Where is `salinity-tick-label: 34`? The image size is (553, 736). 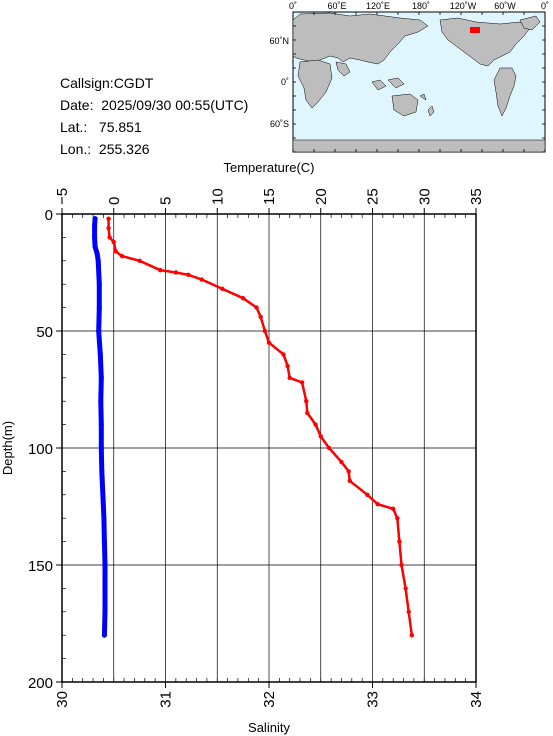 salinity-tick-label: 34 is located at coordinates (476, 699).